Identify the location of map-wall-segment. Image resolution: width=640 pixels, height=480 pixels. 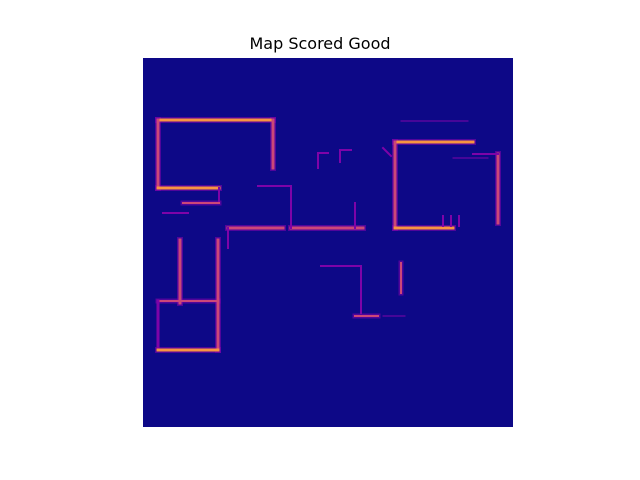
(387, 152).